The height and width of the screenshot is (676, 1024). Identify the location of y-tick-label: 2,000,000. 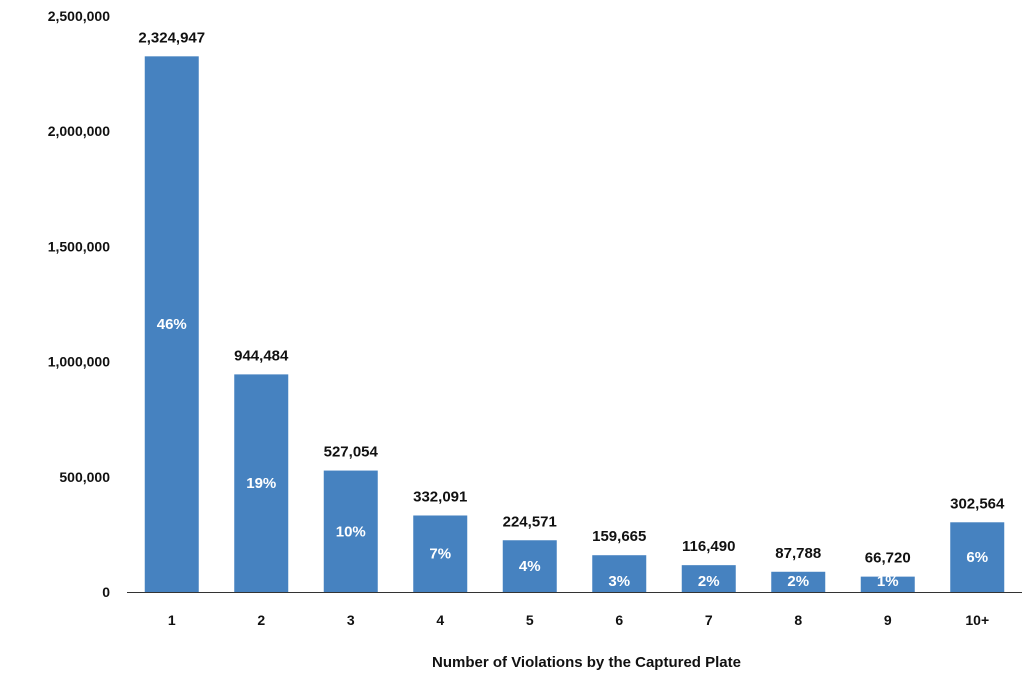
(79, 131).